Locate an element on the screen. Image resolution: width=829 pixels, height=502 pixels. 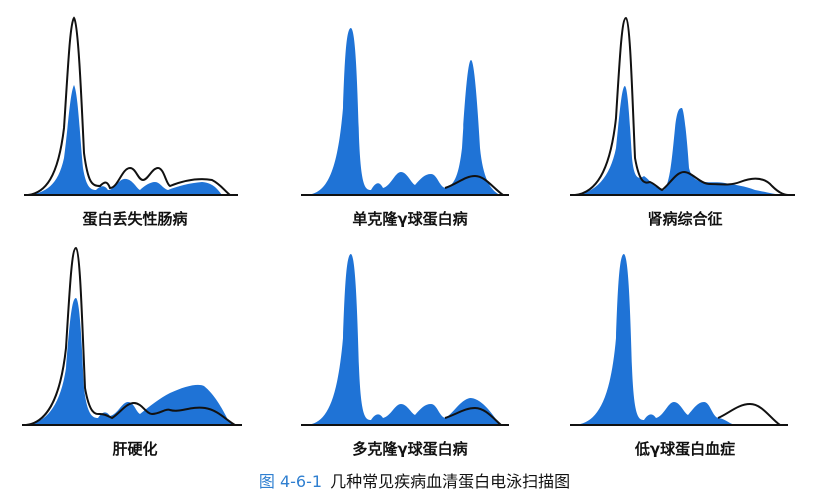
panel-monoclonal-gammopathy: 单克隆γ球蛋白病 is located at coordinates (410, 118).